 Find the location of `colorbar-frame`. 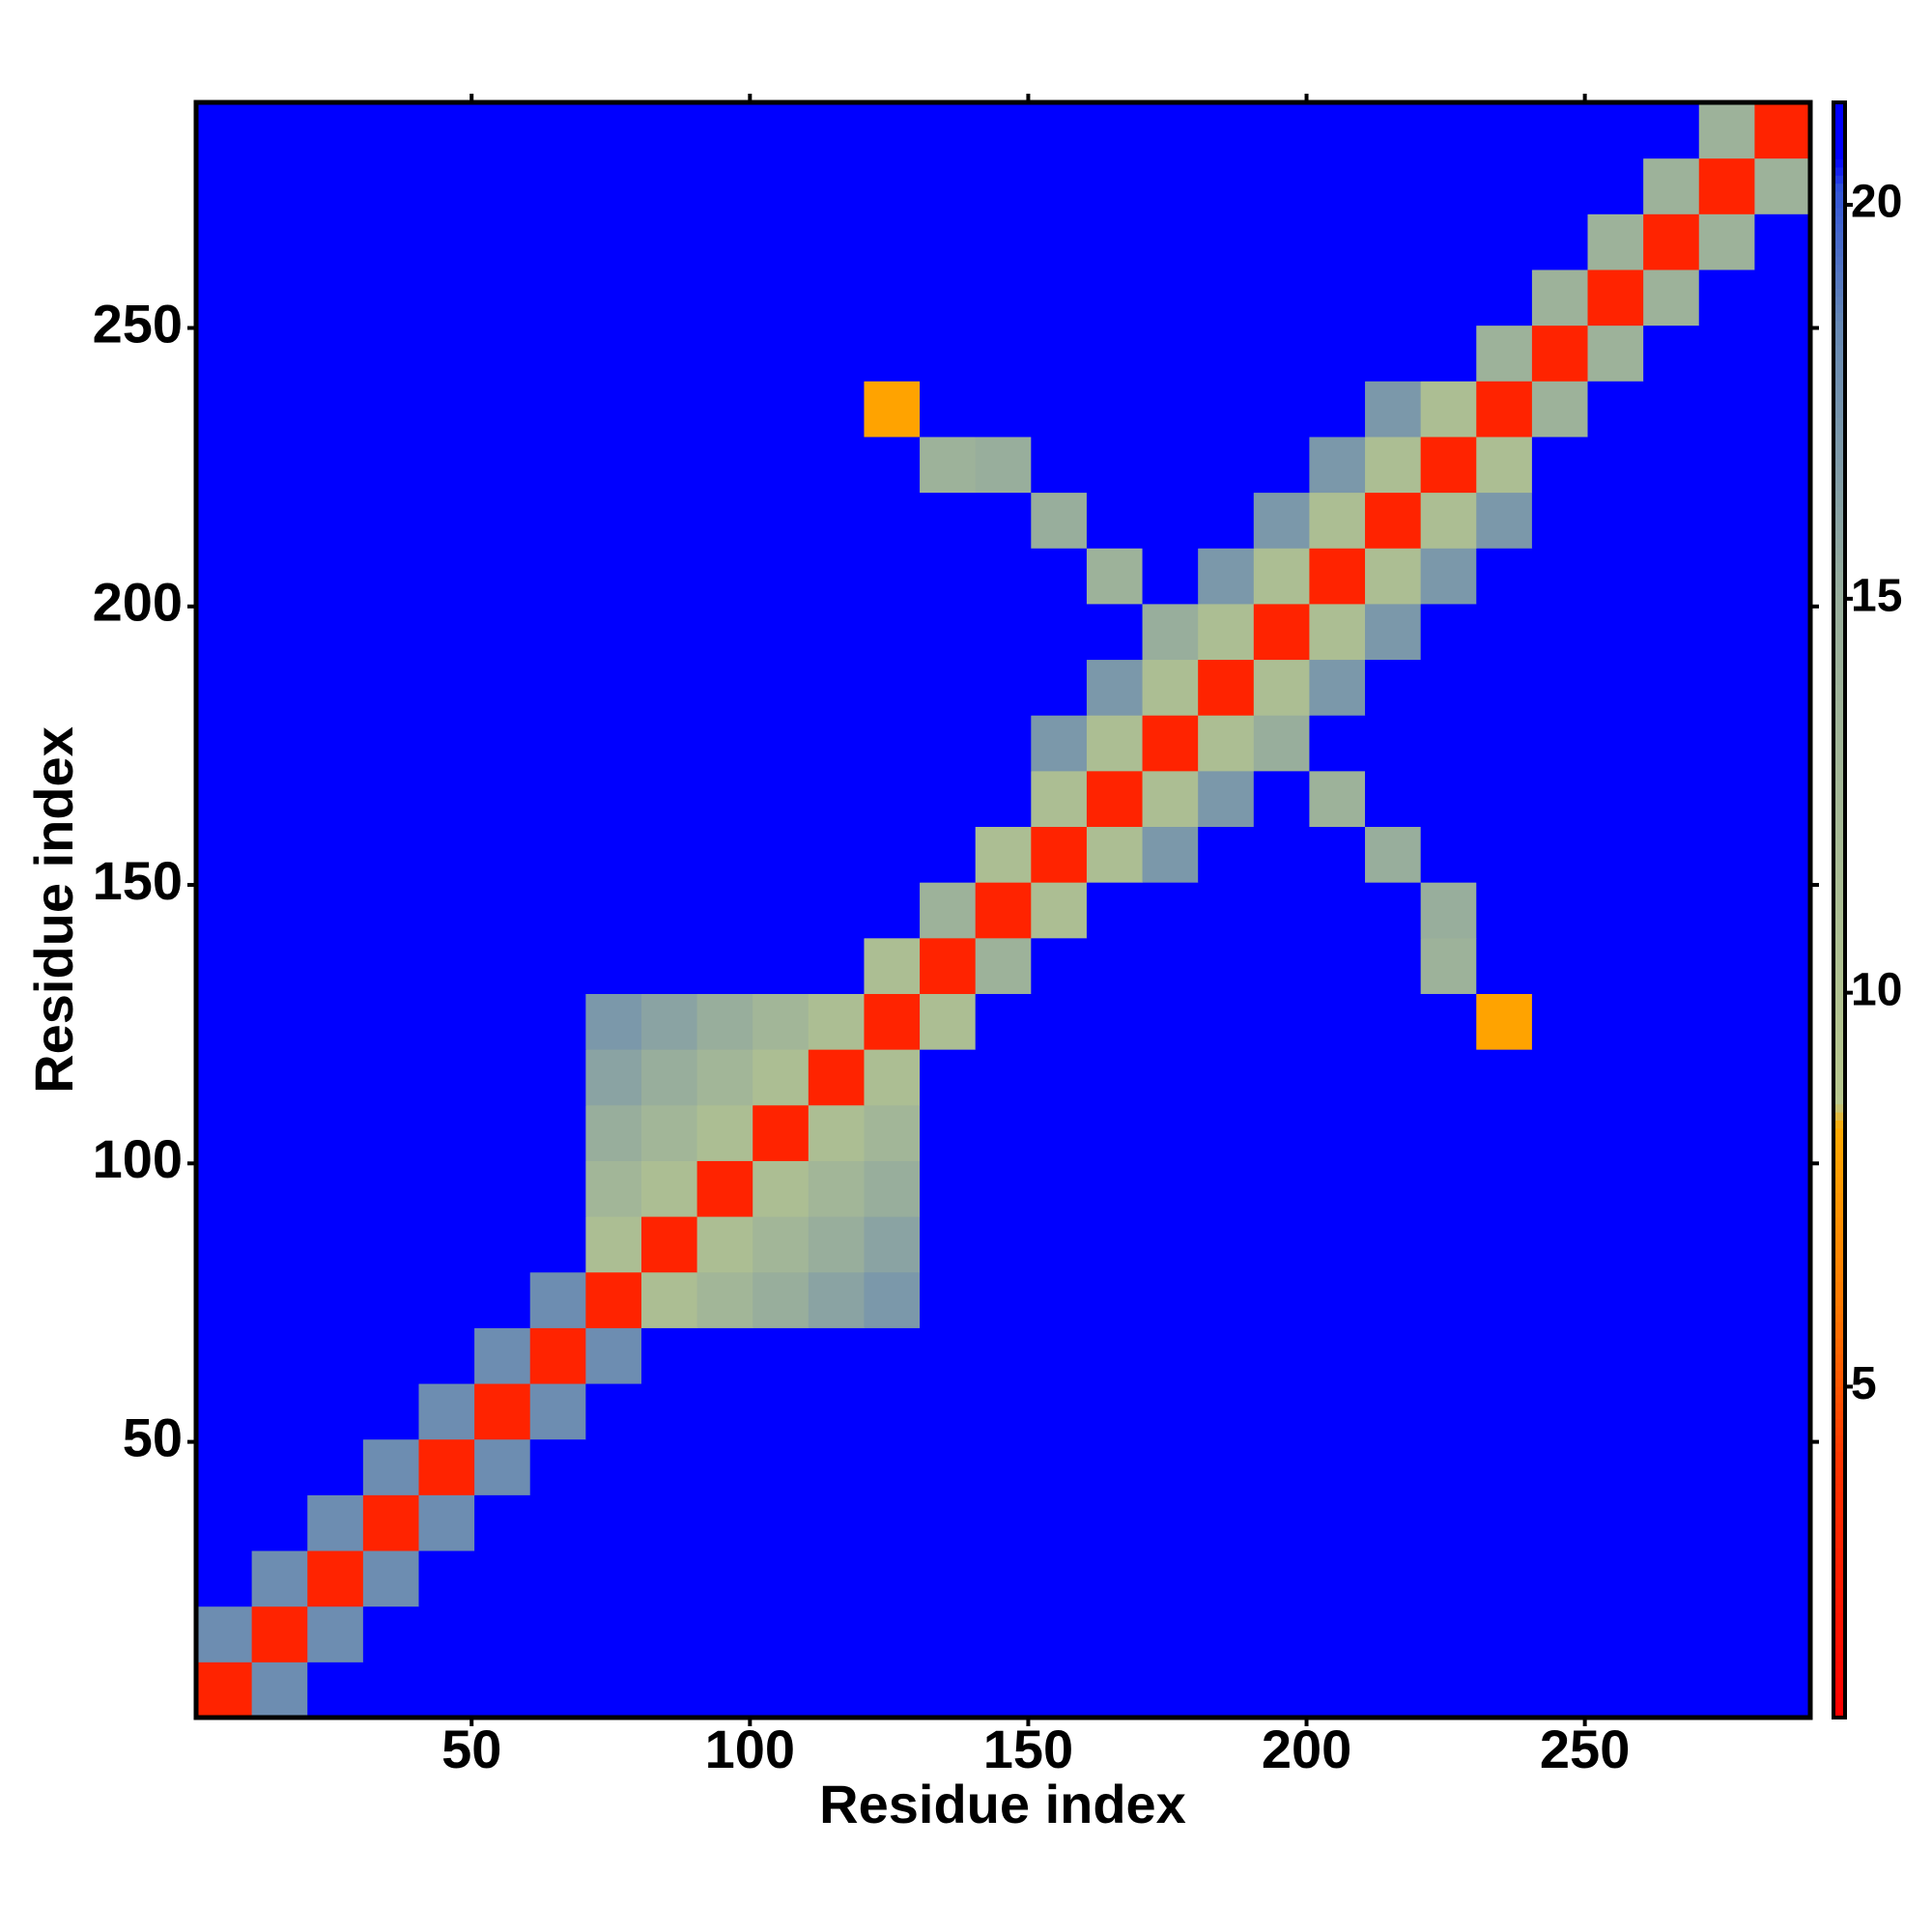

colorbar-frame is located at coordinates (1839, 909).